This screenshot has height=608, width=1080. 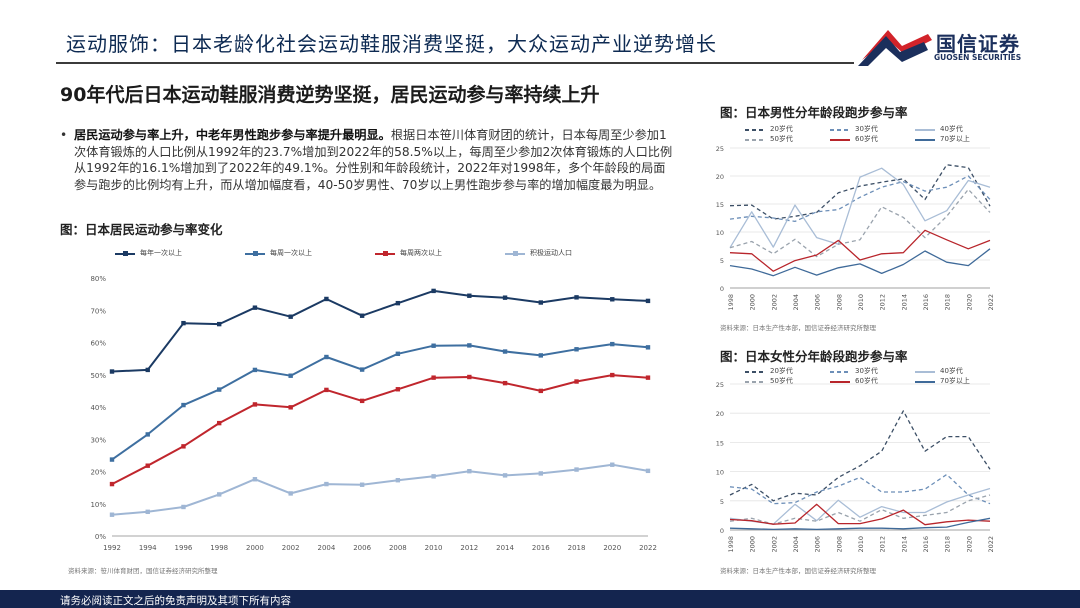 What do you see at coordinates (796, 544) in the screenshot?
I see `x-tick-label: 2004` at bounding box center [796, 544].